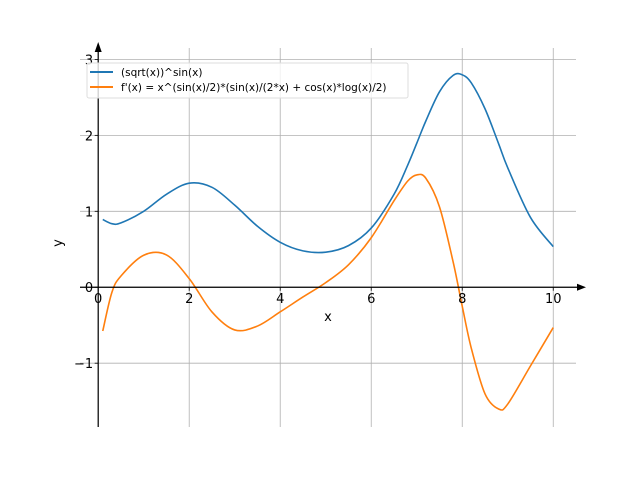 The width and height of the screenshot is (640, 485). What do you see at coordinates (89, 60) in the screenshot?
I see `y-tick-label: 3` at bounding box center [89, 60].